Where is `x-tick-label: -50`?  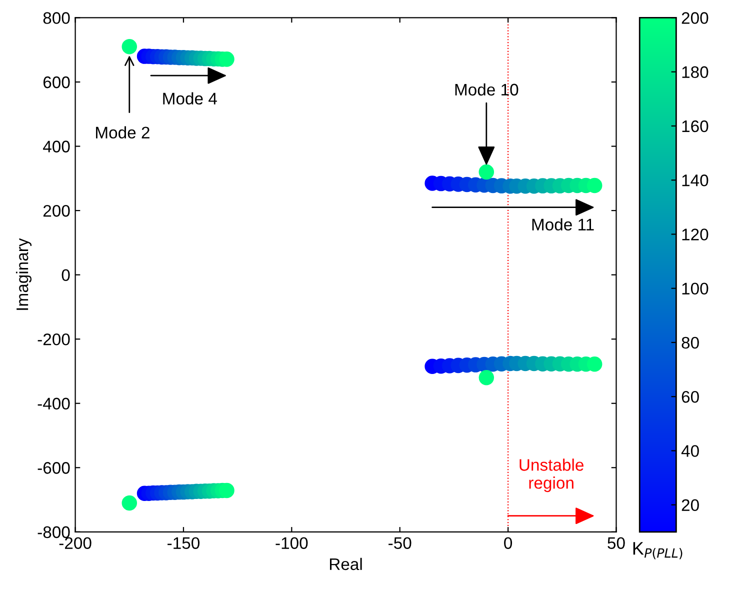
x-tick-label: -50 is located at coordinates (400, 543).